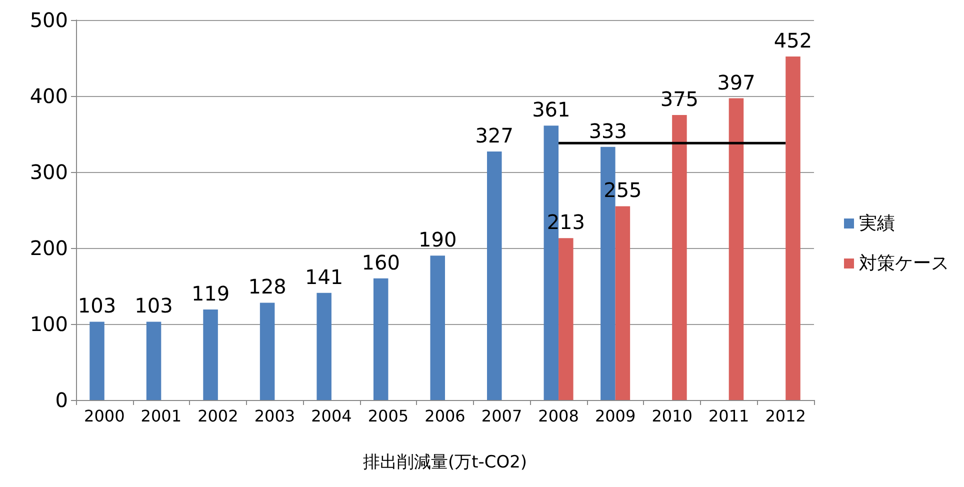 This screenshot has height=487, width=964. Describe the element at coordinates (388, 416) in the screenshot. I see `x-tick-label: 2005` at that location.